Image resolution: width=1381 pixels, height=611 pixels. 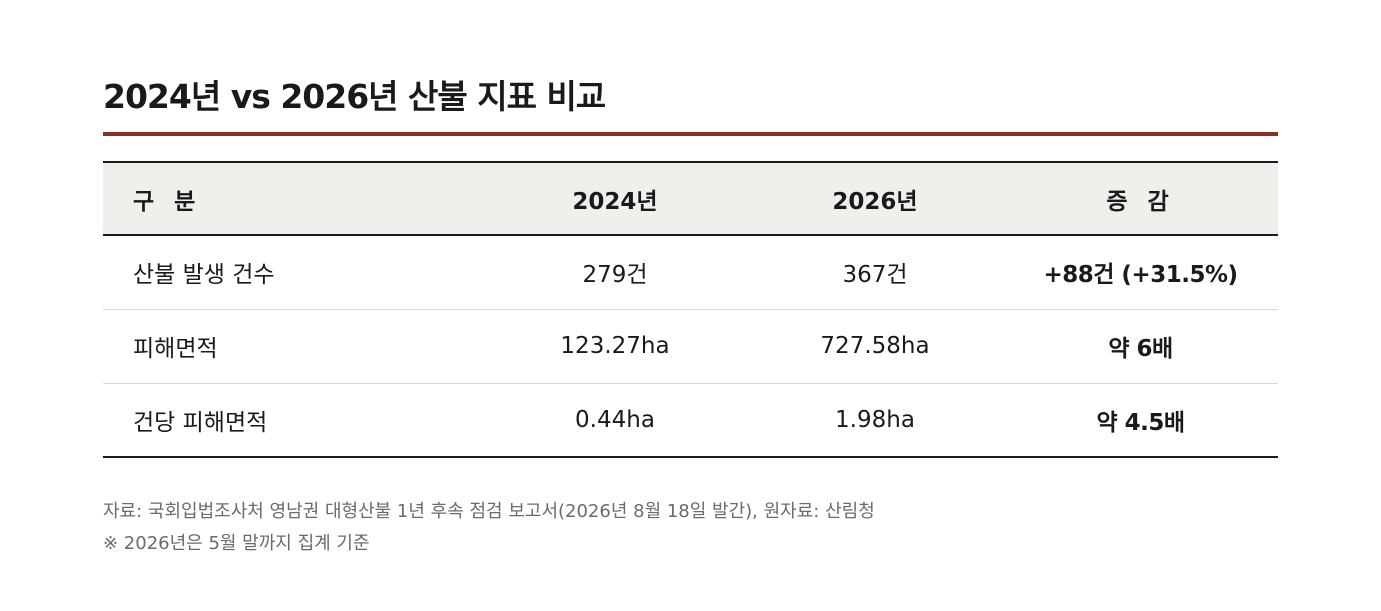 I want to click on row-label: 피해면적, so click(x=293, y=346).